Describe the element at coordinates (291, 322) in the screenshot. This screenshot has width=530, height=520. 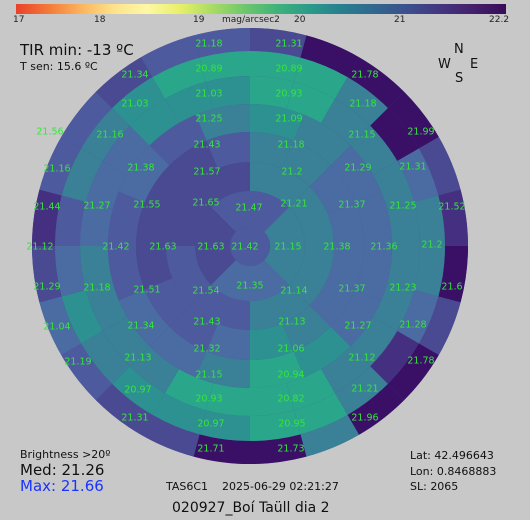
I see `brightness-value-label: 21.13` at that location.